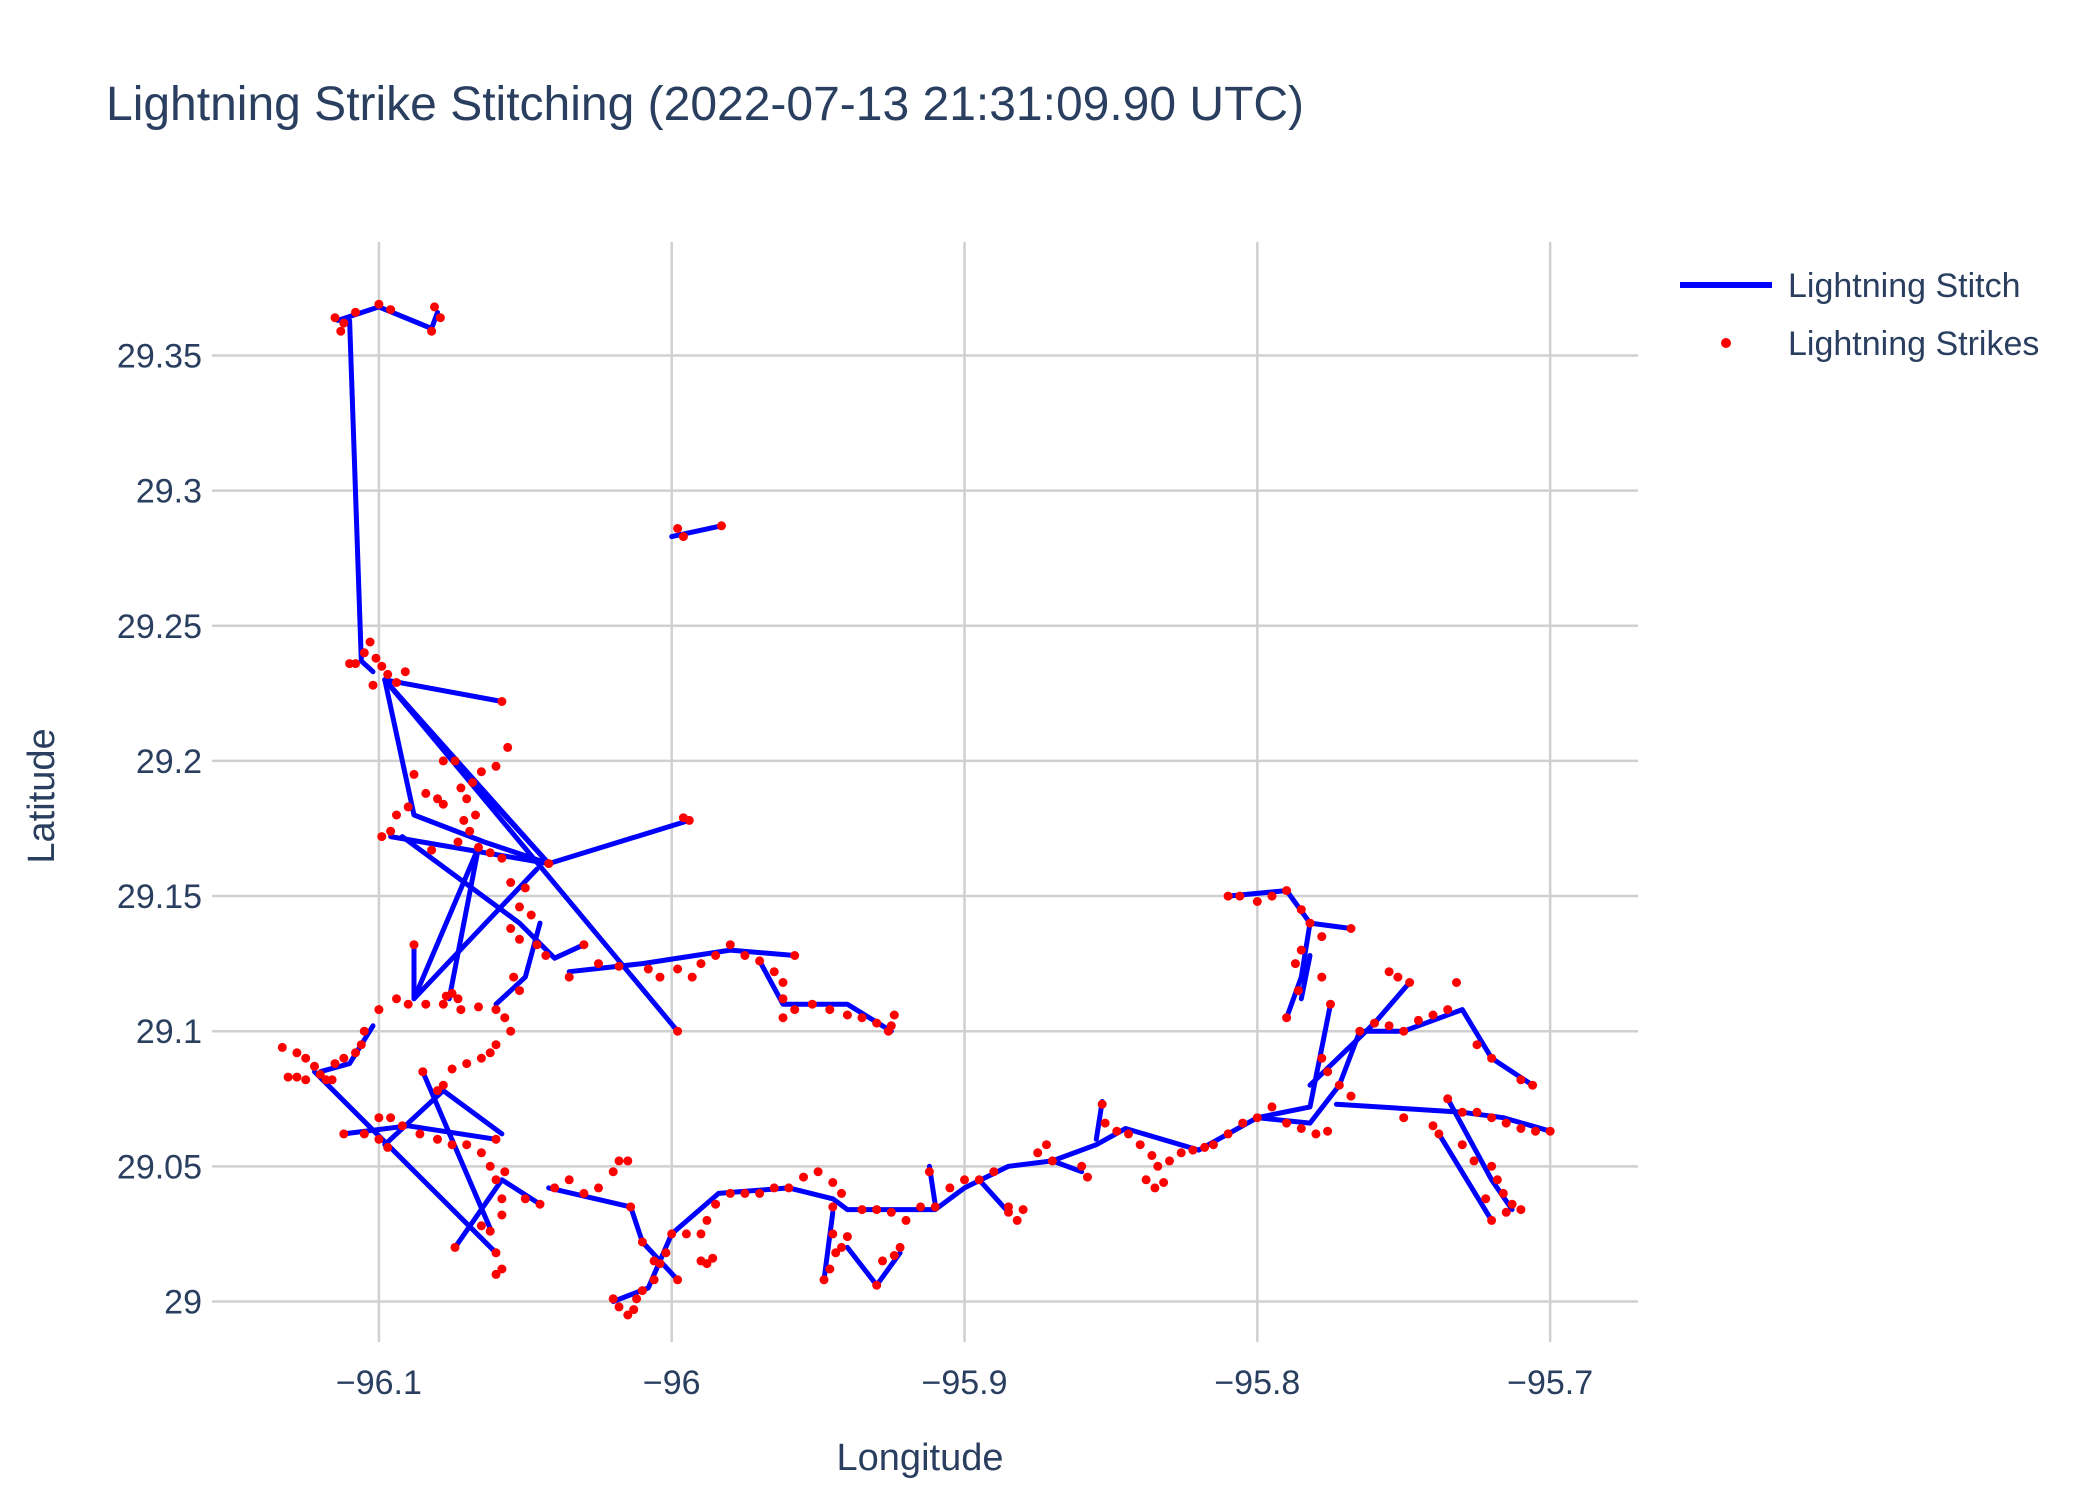  Describe the element at coordinates (1859, 315) in the screenshot. I see `legend: Lightning Stitch Lightning Strikes` at that location.